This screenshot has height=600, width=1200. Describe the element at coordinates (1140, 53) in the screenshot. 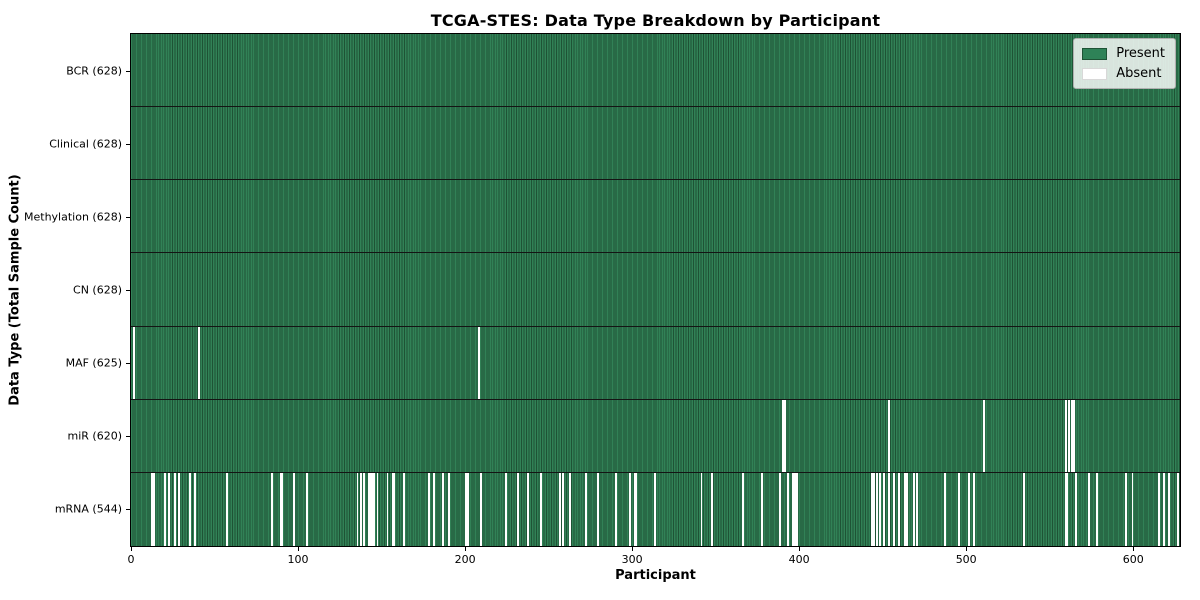

I see `legend-label-present: Present` at that location.